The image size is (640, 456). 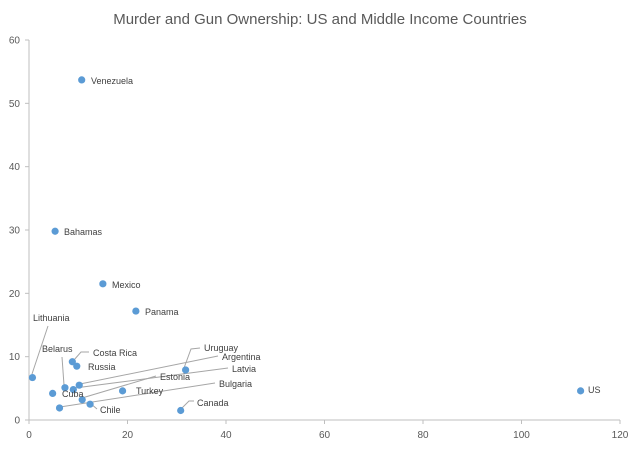 I want to click on y-tick-label: 30, so click(x=15, y=231).